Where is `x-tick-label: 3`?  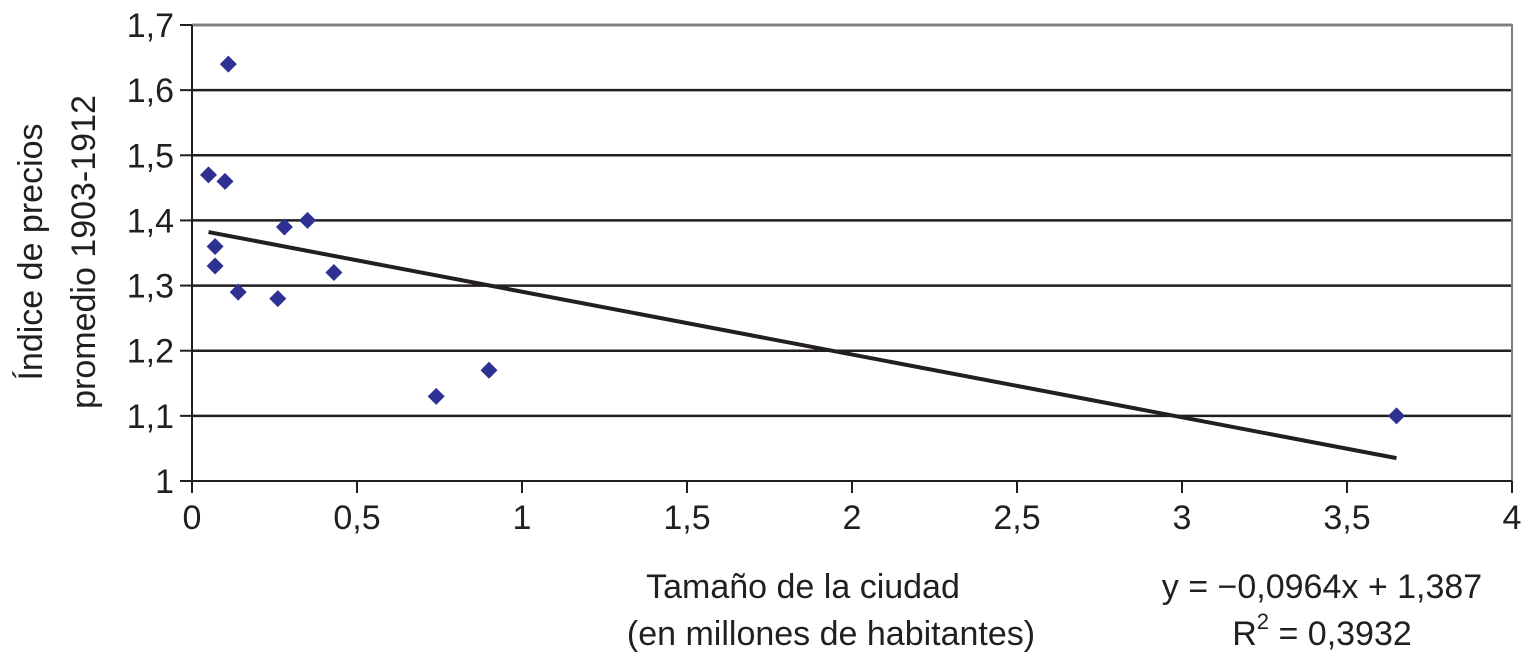 x-tick-label: 3 is located at coordinates (1182, 518).